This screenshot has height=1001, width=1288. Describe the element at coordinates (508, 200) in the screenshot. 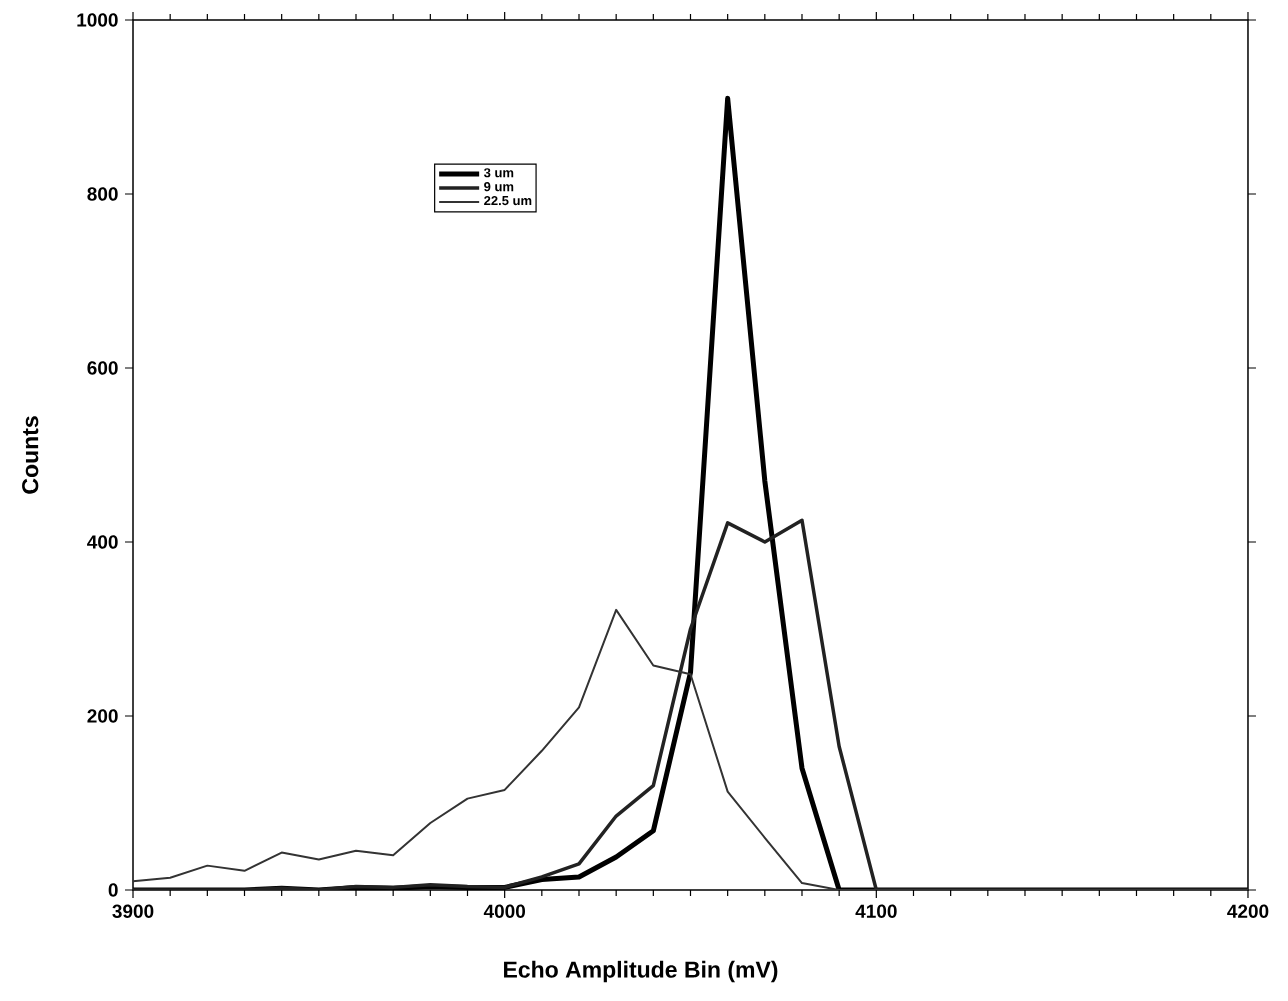

I see `legend-label: 22.5 um` at that location.